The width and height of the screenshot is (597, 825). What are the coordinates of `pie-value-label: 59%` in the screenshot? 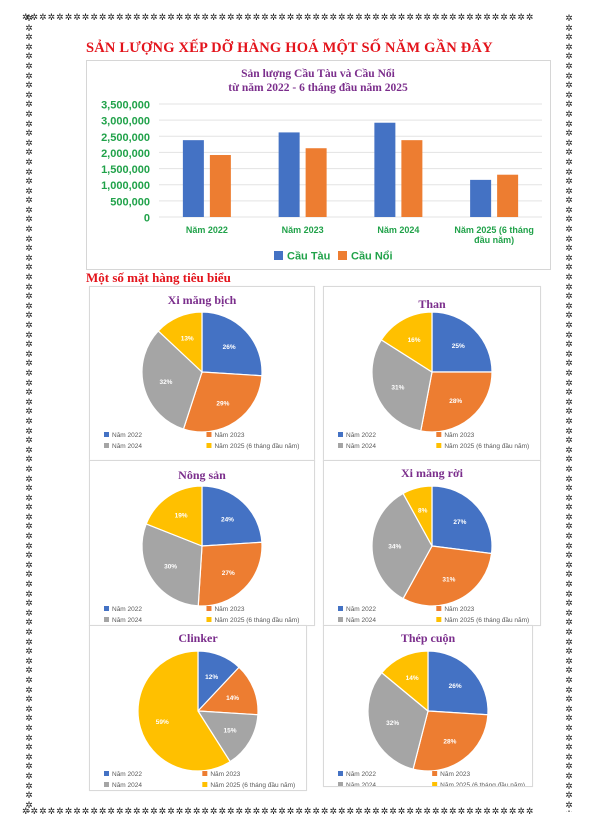 It's located at (162, 722).